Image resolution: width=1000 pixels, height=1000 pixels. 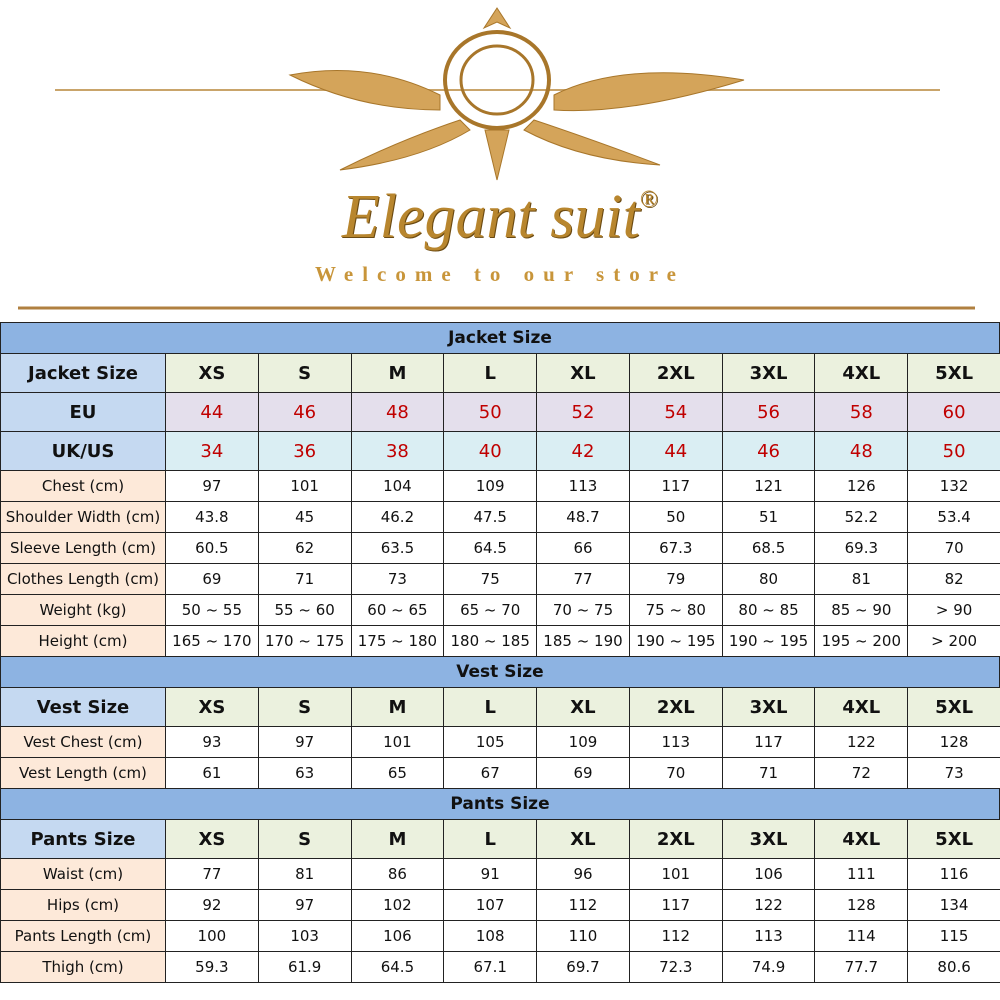 I want to click on cell-value: 55 ~ 60, so click(x=304, y=610).